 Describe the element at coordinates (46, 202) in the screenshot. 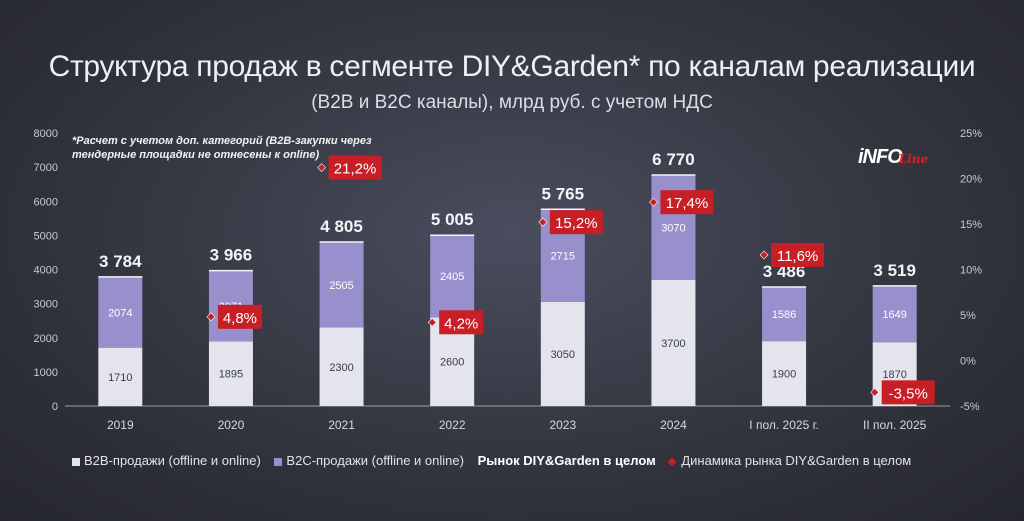

I see `y-tick-label: 6000` at that location.